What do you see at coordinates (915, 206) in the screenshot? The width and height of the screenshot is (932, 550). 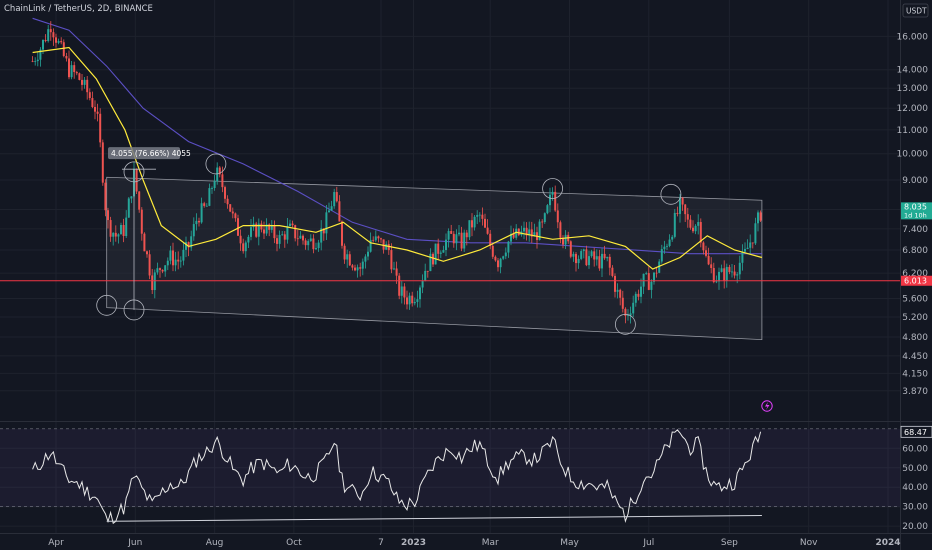 I see `last-price-value: 8.035` at bounding box center [915, 206].